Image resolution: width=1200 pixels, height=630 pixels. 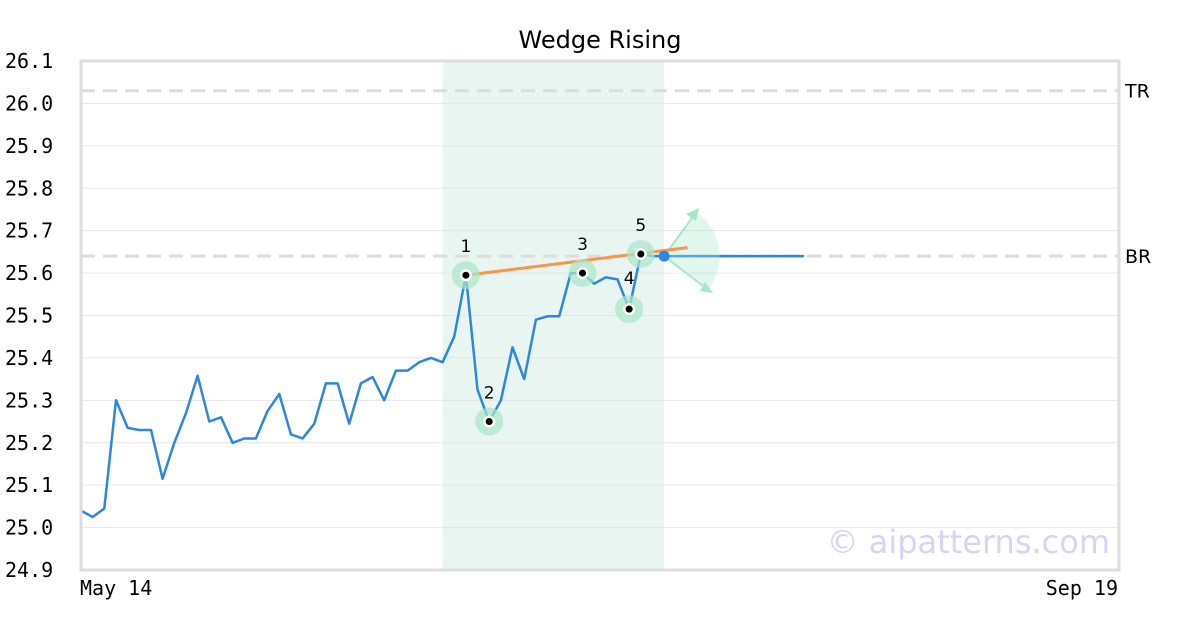 I want to click on x-axis-ticks: May 14 Sep 19, so click(x=599, y=588).